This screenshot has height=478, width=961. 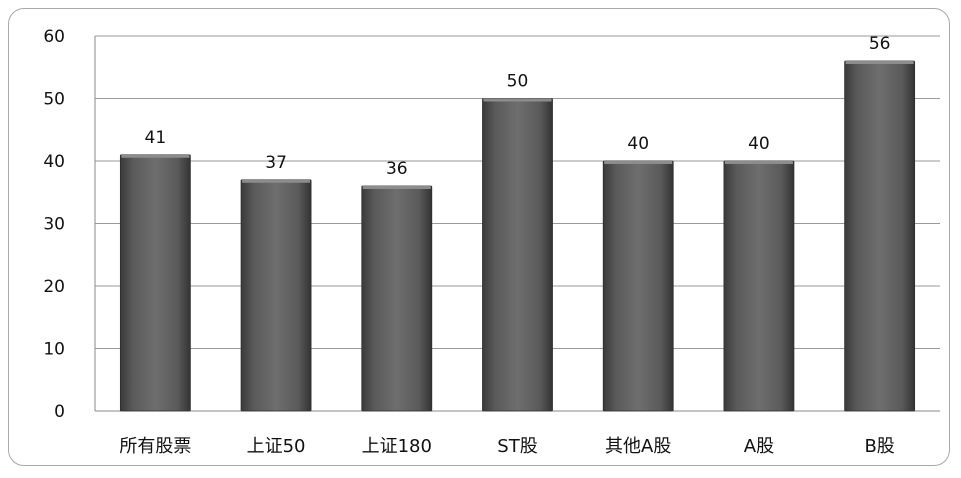 What do you see at coordinates (54, 350) in the screenshot?
I see `y-tick-label: 10` at bounding box center [54, 350].